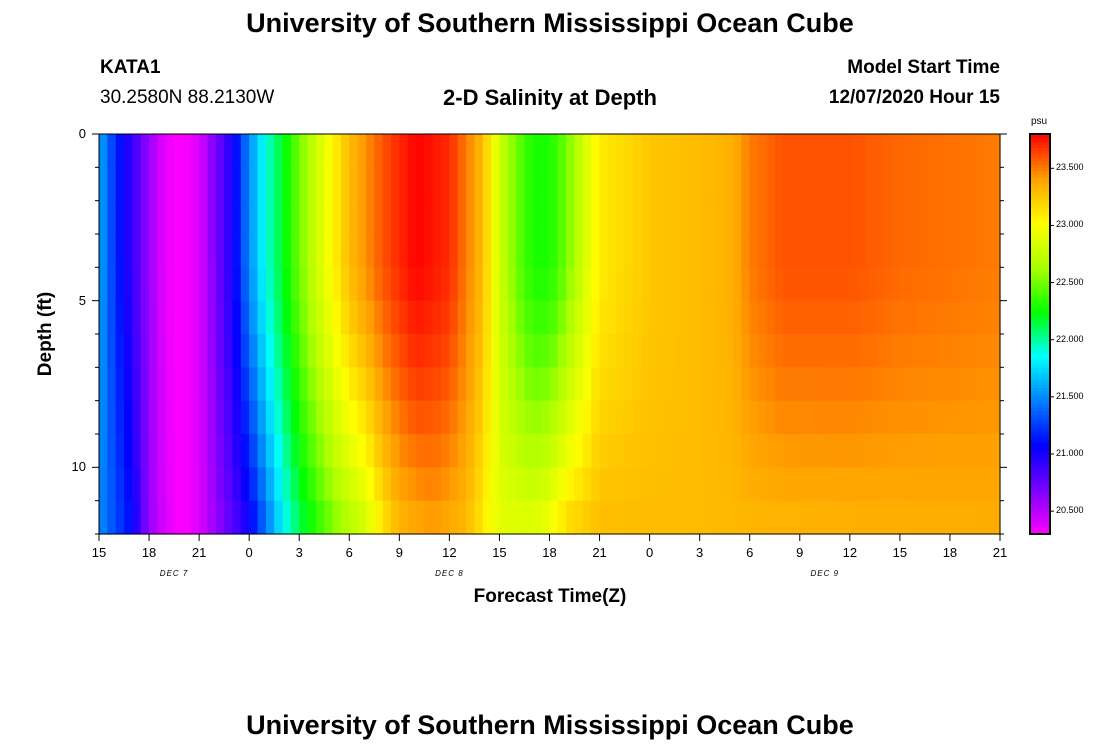  What do you see at coordinates (187, 97) in the screenshot?
I see `station-coordinates: 30.2580N 88.2130W` at bounding box center [187, 97].